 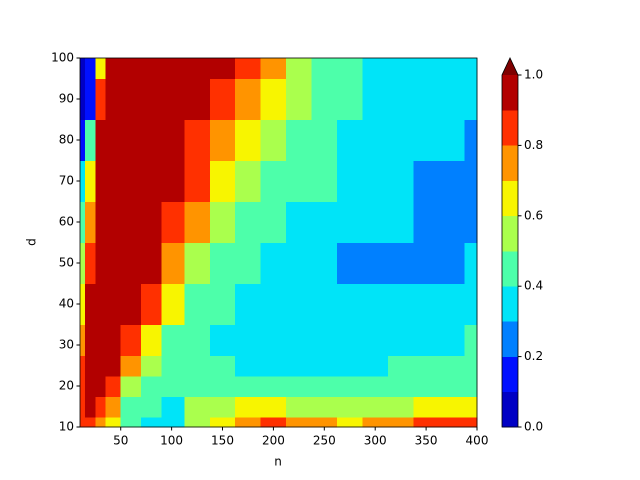 What do you see at coordinates (66, 386) in the screenshot?
I see `y-tick-label: 20` at bounding box center [66, 386].